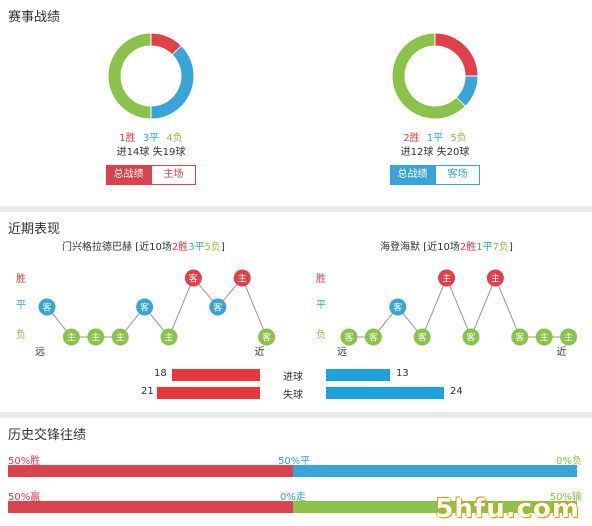 This screenshot has height=526, width=592. Describe the element at coordinates (385, 393) in the screenshot. I see `away-conceded-bar` at that location.